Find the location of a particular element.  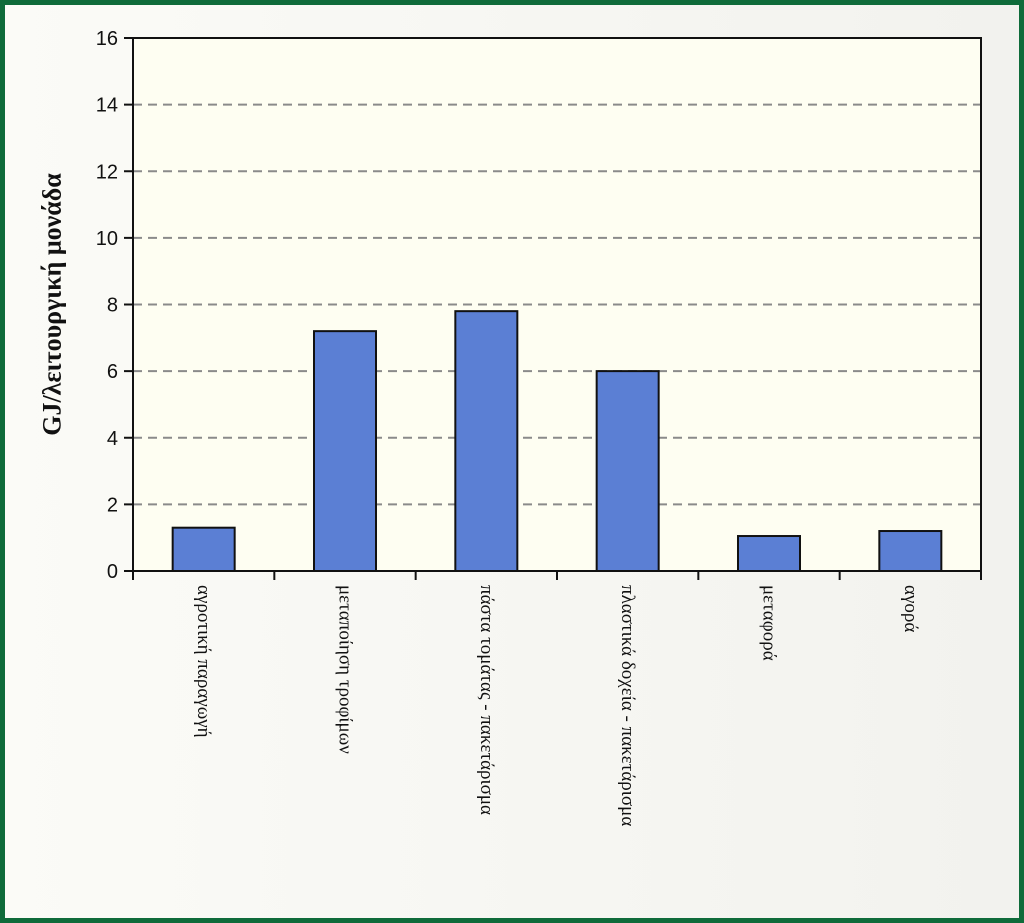

y-tick-label: 0 is located at coordinates (112, 572).